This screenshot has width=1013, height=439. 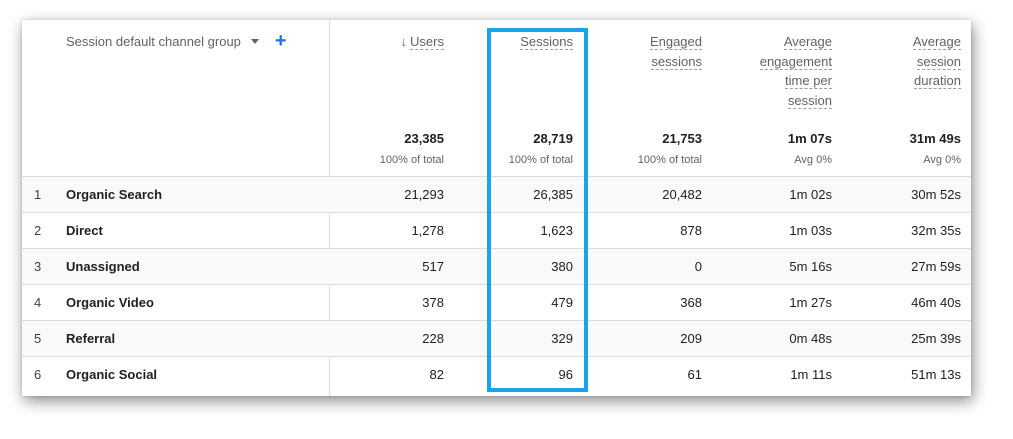 What do you see at coordinates (565, 374) in the screenshot?
I see `sessions-value: 96` at bounding box center [565, 374].